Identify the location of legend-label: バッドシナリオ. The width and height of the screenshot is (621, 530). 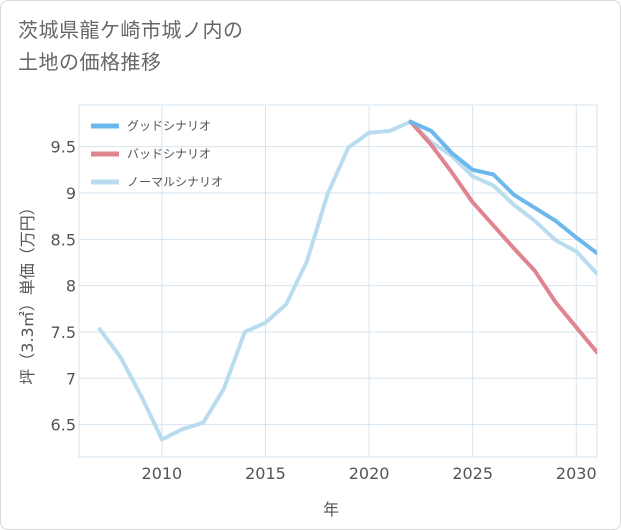
(169, 154).